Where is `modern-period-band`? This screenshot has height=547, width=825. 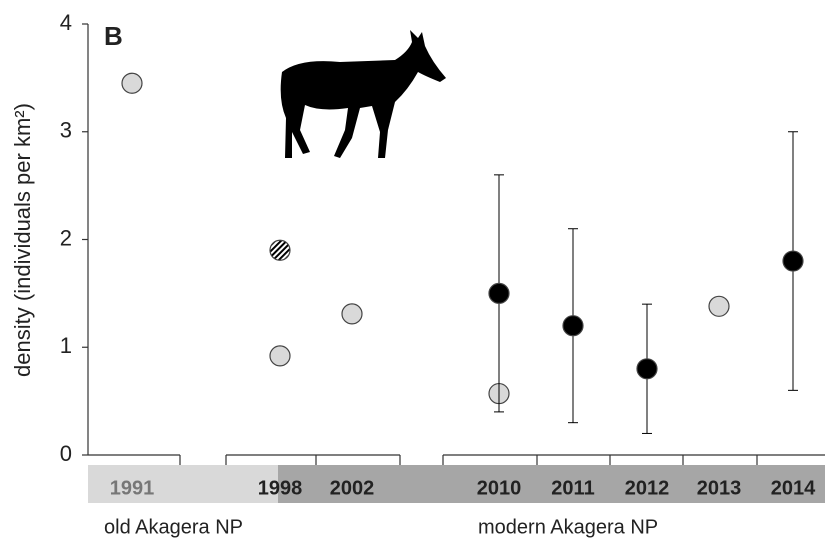 modern-period-band is located at coordinates (551, 484).